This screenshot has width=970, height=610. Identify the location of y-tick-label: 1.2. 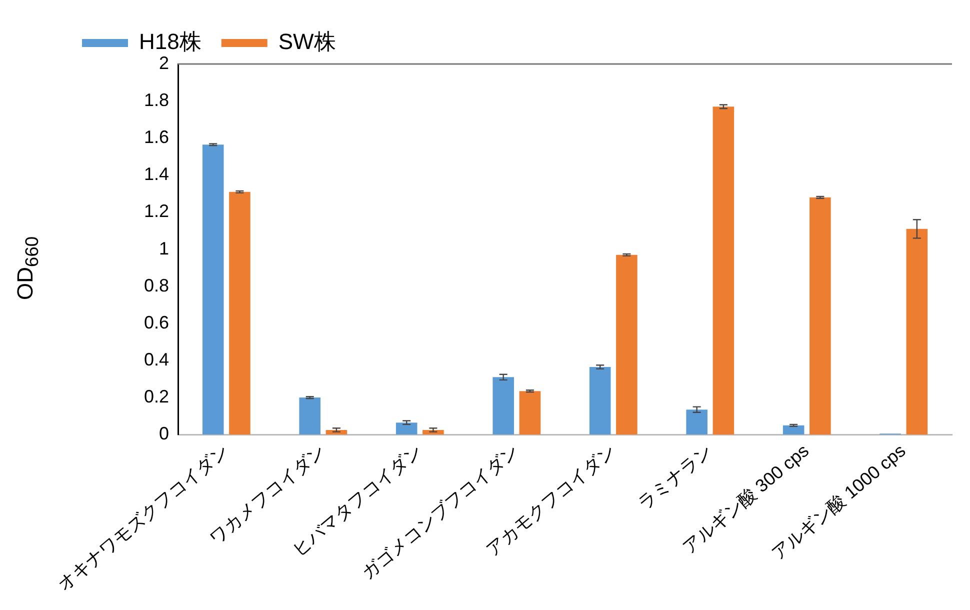
(157, 211).